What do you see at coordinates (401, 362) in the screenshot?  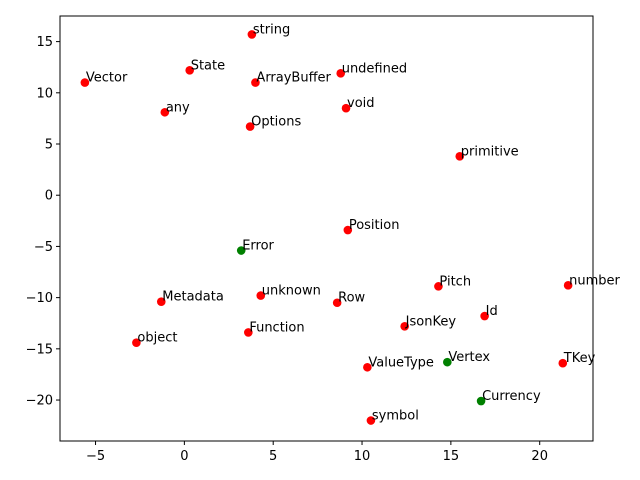 I see `data-point-label: ValueType` at bounding box center [401, 362].